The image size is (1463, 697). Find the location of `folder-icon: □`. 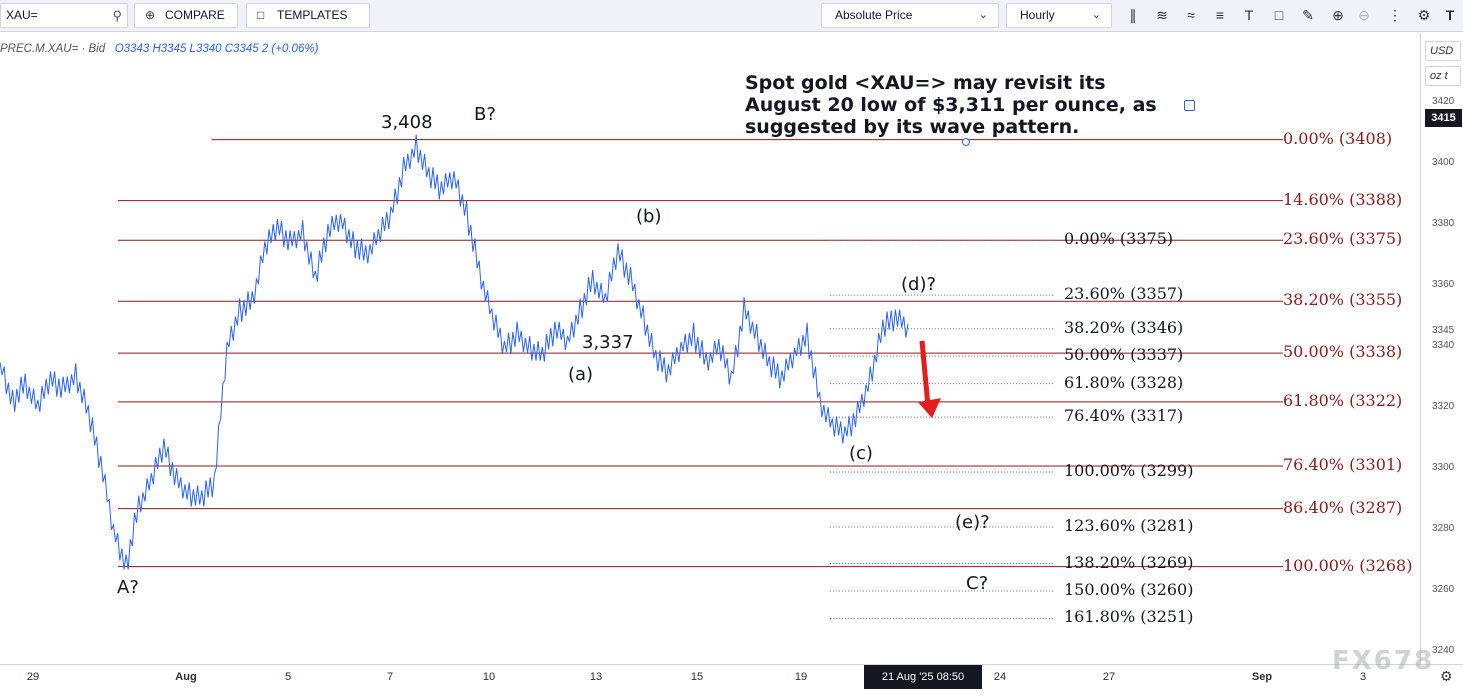

folder-icon: □ is located at coordinates (261, 15).